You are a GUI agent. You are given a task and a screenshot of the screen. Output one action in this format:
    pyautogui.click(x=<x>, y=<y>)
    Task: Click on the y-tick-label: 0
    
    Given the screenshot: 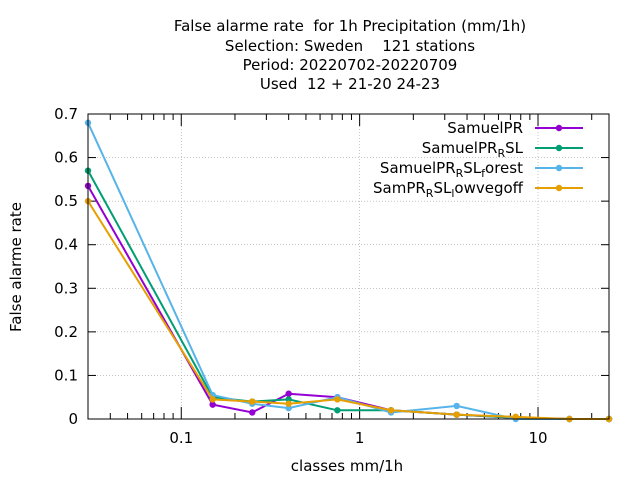 What is the action you would take?
    pyautogui.click(x=73, y=419)
    